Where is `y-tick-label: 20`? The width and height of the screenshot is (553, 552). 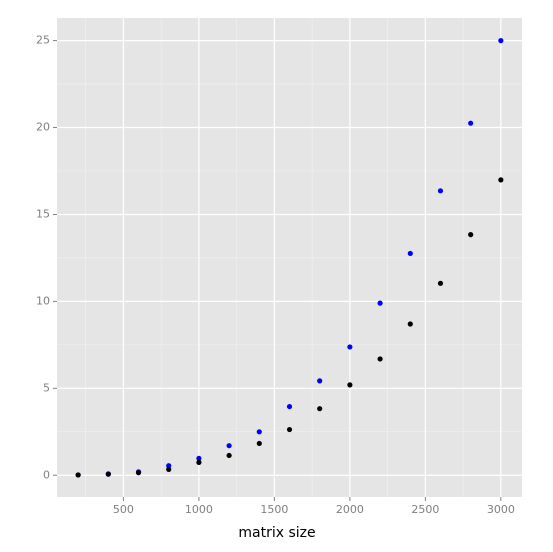
y-tick-label: 20 is located at coordinates (43, 127).